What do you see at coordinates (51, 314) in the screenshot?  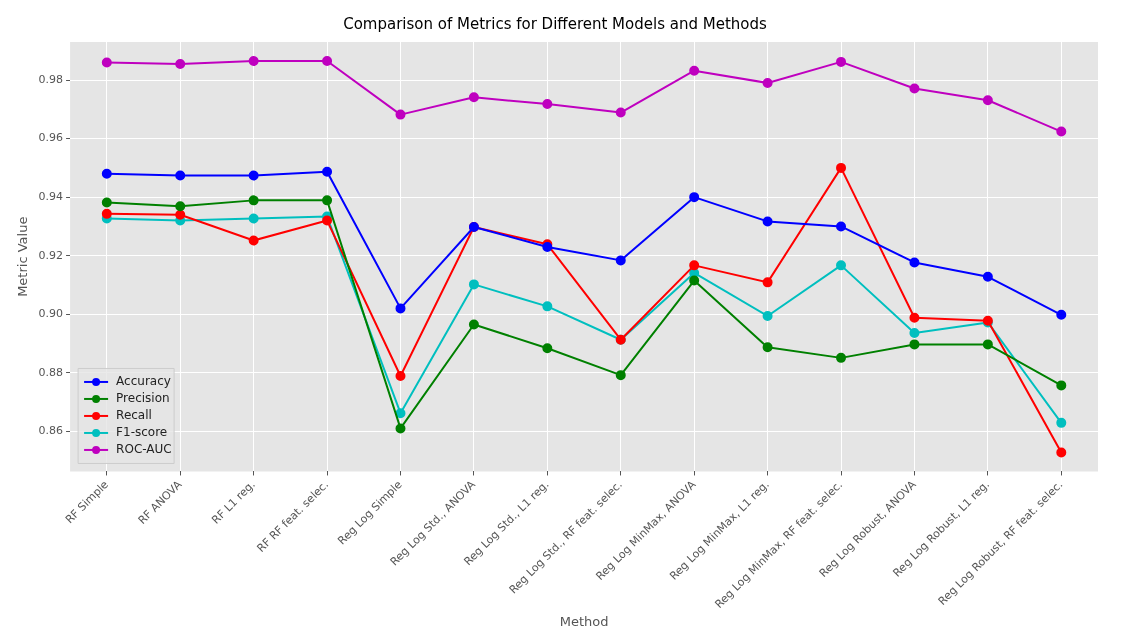 I see `y-tick-label: 0.90` at bounding box center [51, 314].